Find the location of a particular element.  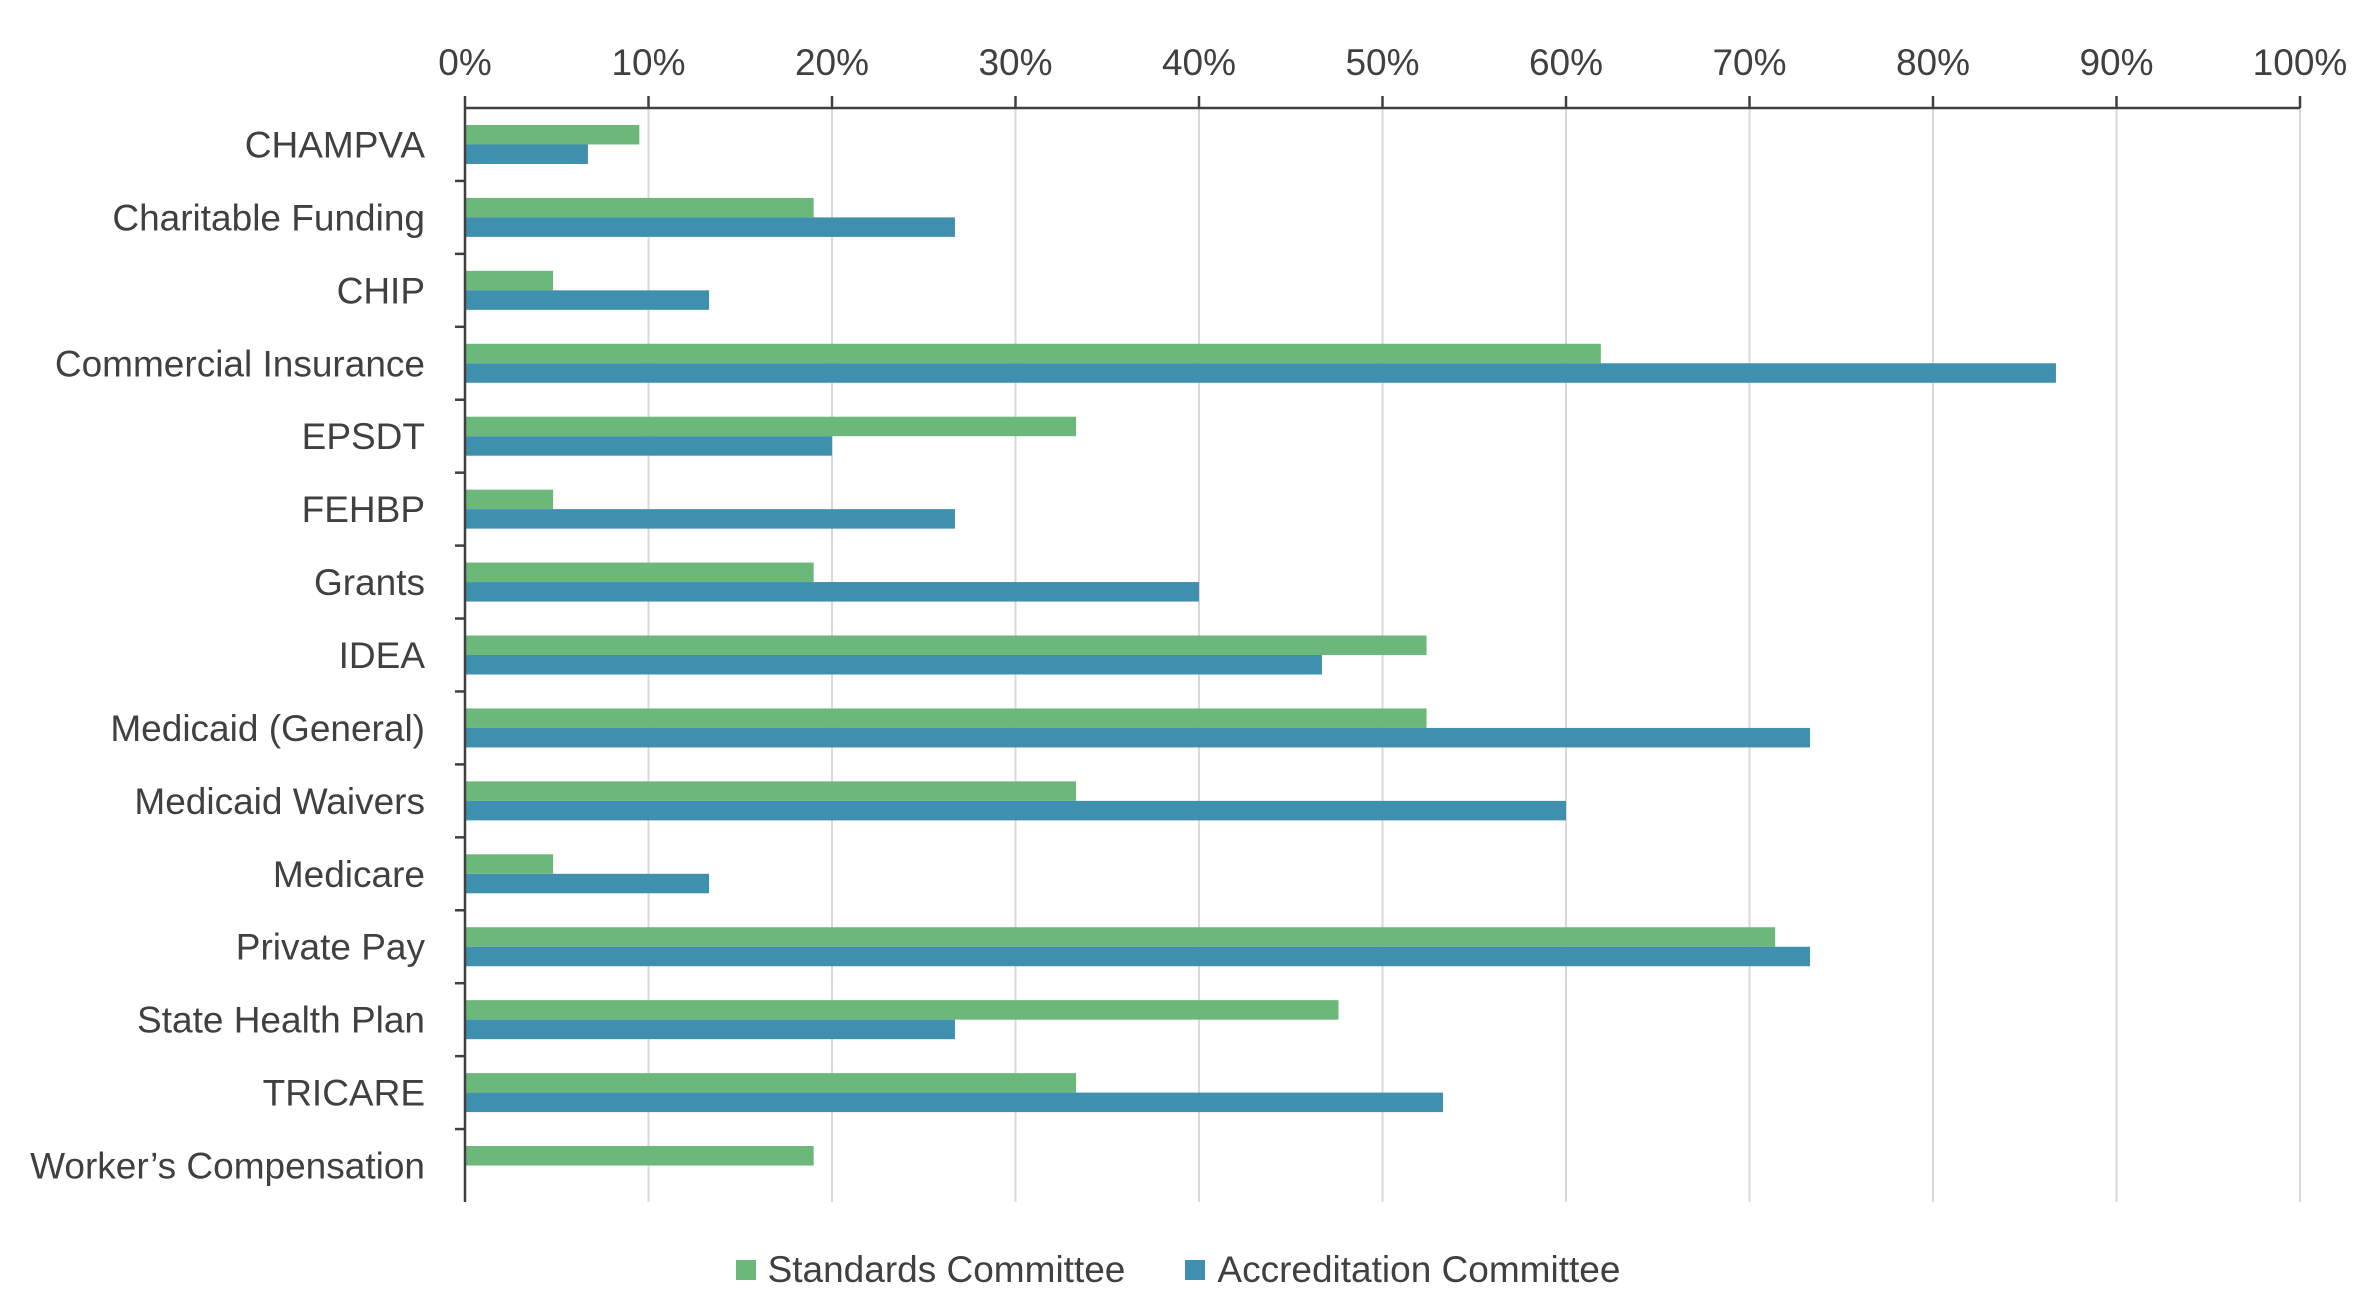

category-label: EPSDT is located at coordinates (363, 436).